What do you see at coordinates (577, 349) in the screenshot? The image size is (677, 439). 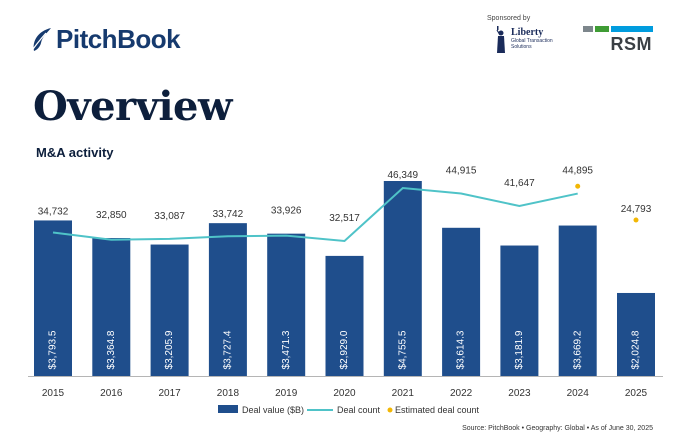 I see `bar-value-label-2024: $3,669.2` at bounding box center [577, 349].